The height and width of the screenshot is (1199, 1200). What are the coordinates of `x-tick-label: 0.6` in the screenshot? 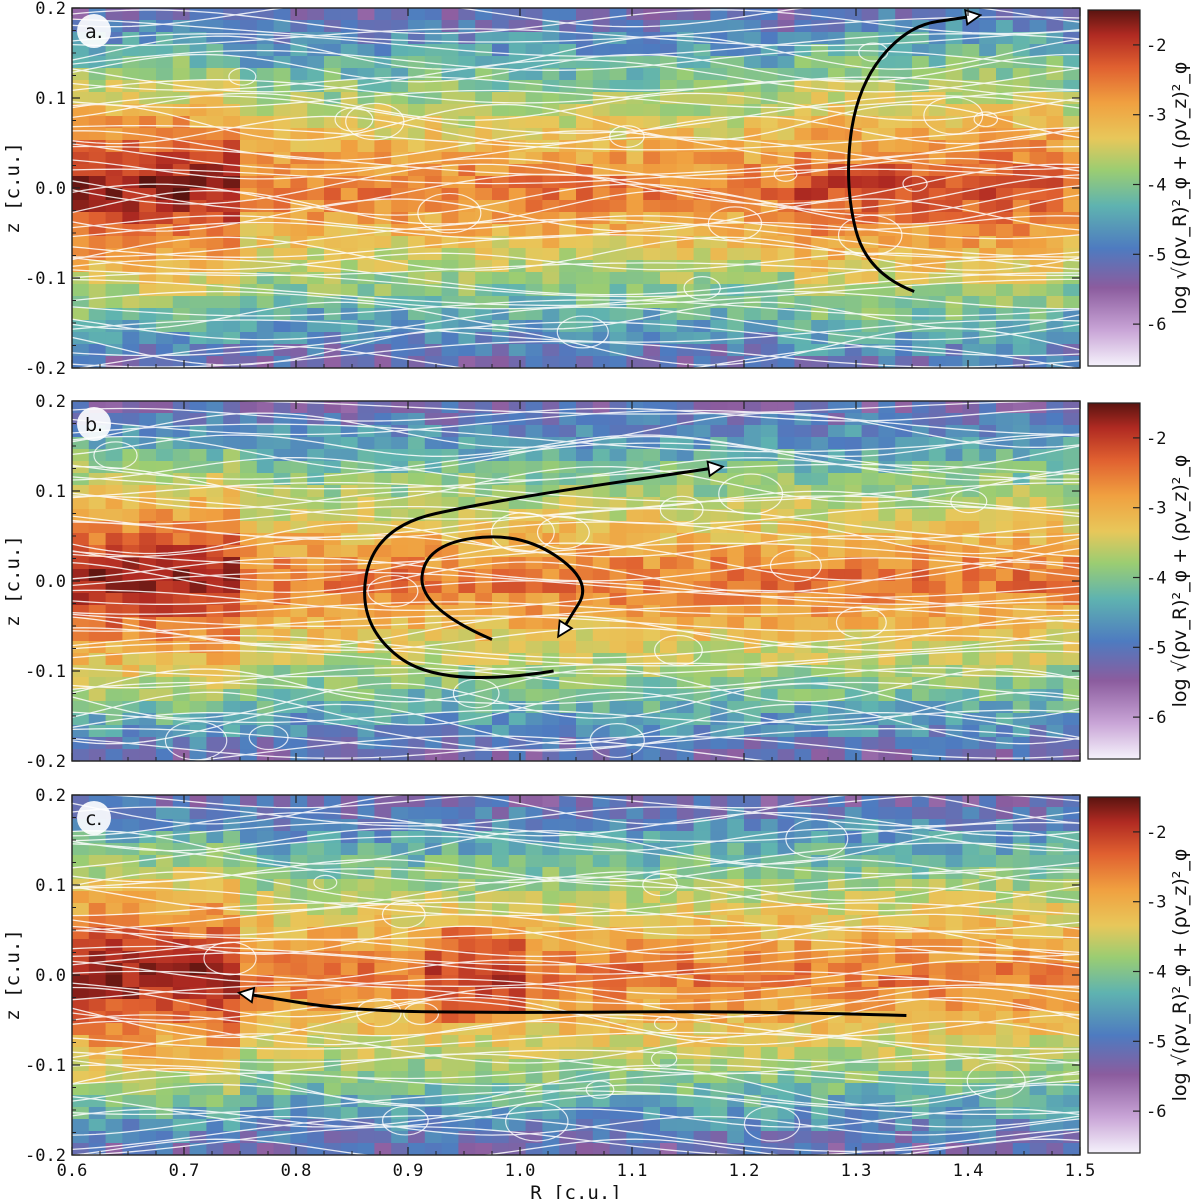 It's located at (72, 1171).